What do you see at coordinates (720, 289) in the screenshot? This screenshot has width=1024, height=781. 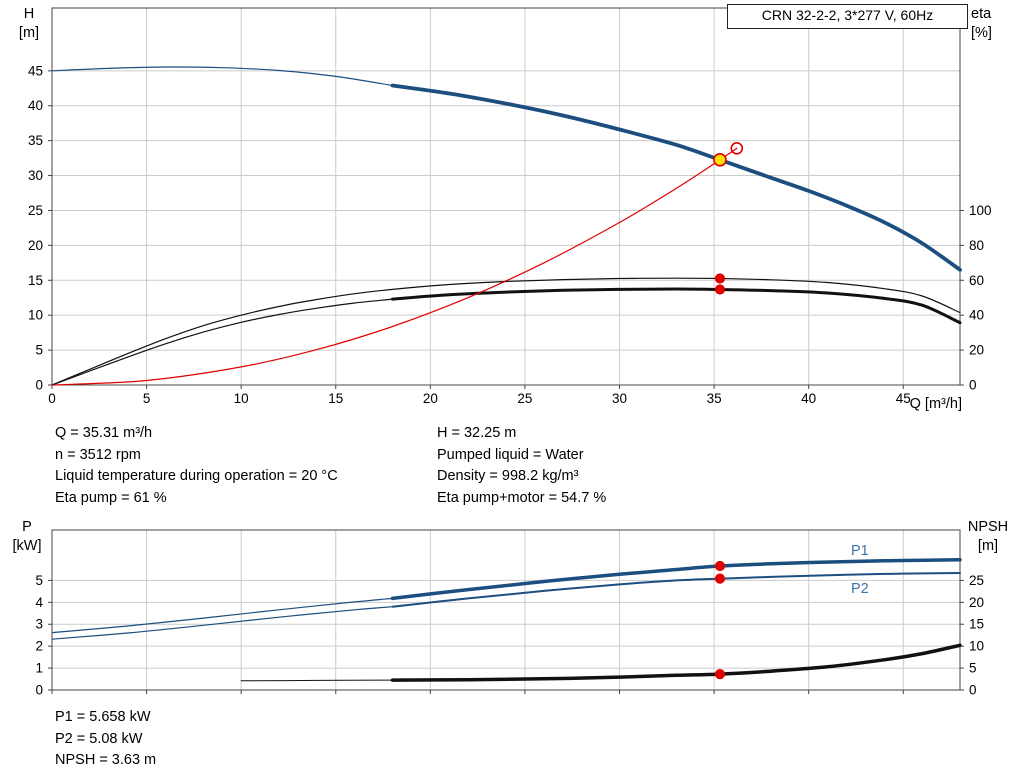 I see `eta-pump-motor-marker` at bounding box center [720, 289].